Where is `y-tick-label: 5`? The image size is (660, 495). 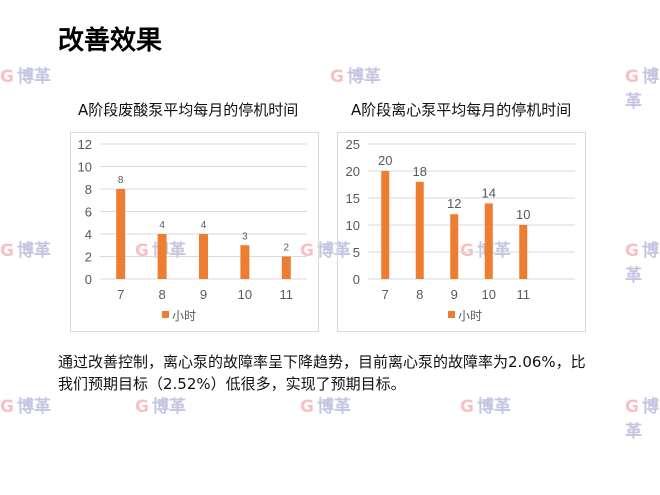
y-tick-label: 5 is located at coordinates (356, 252).